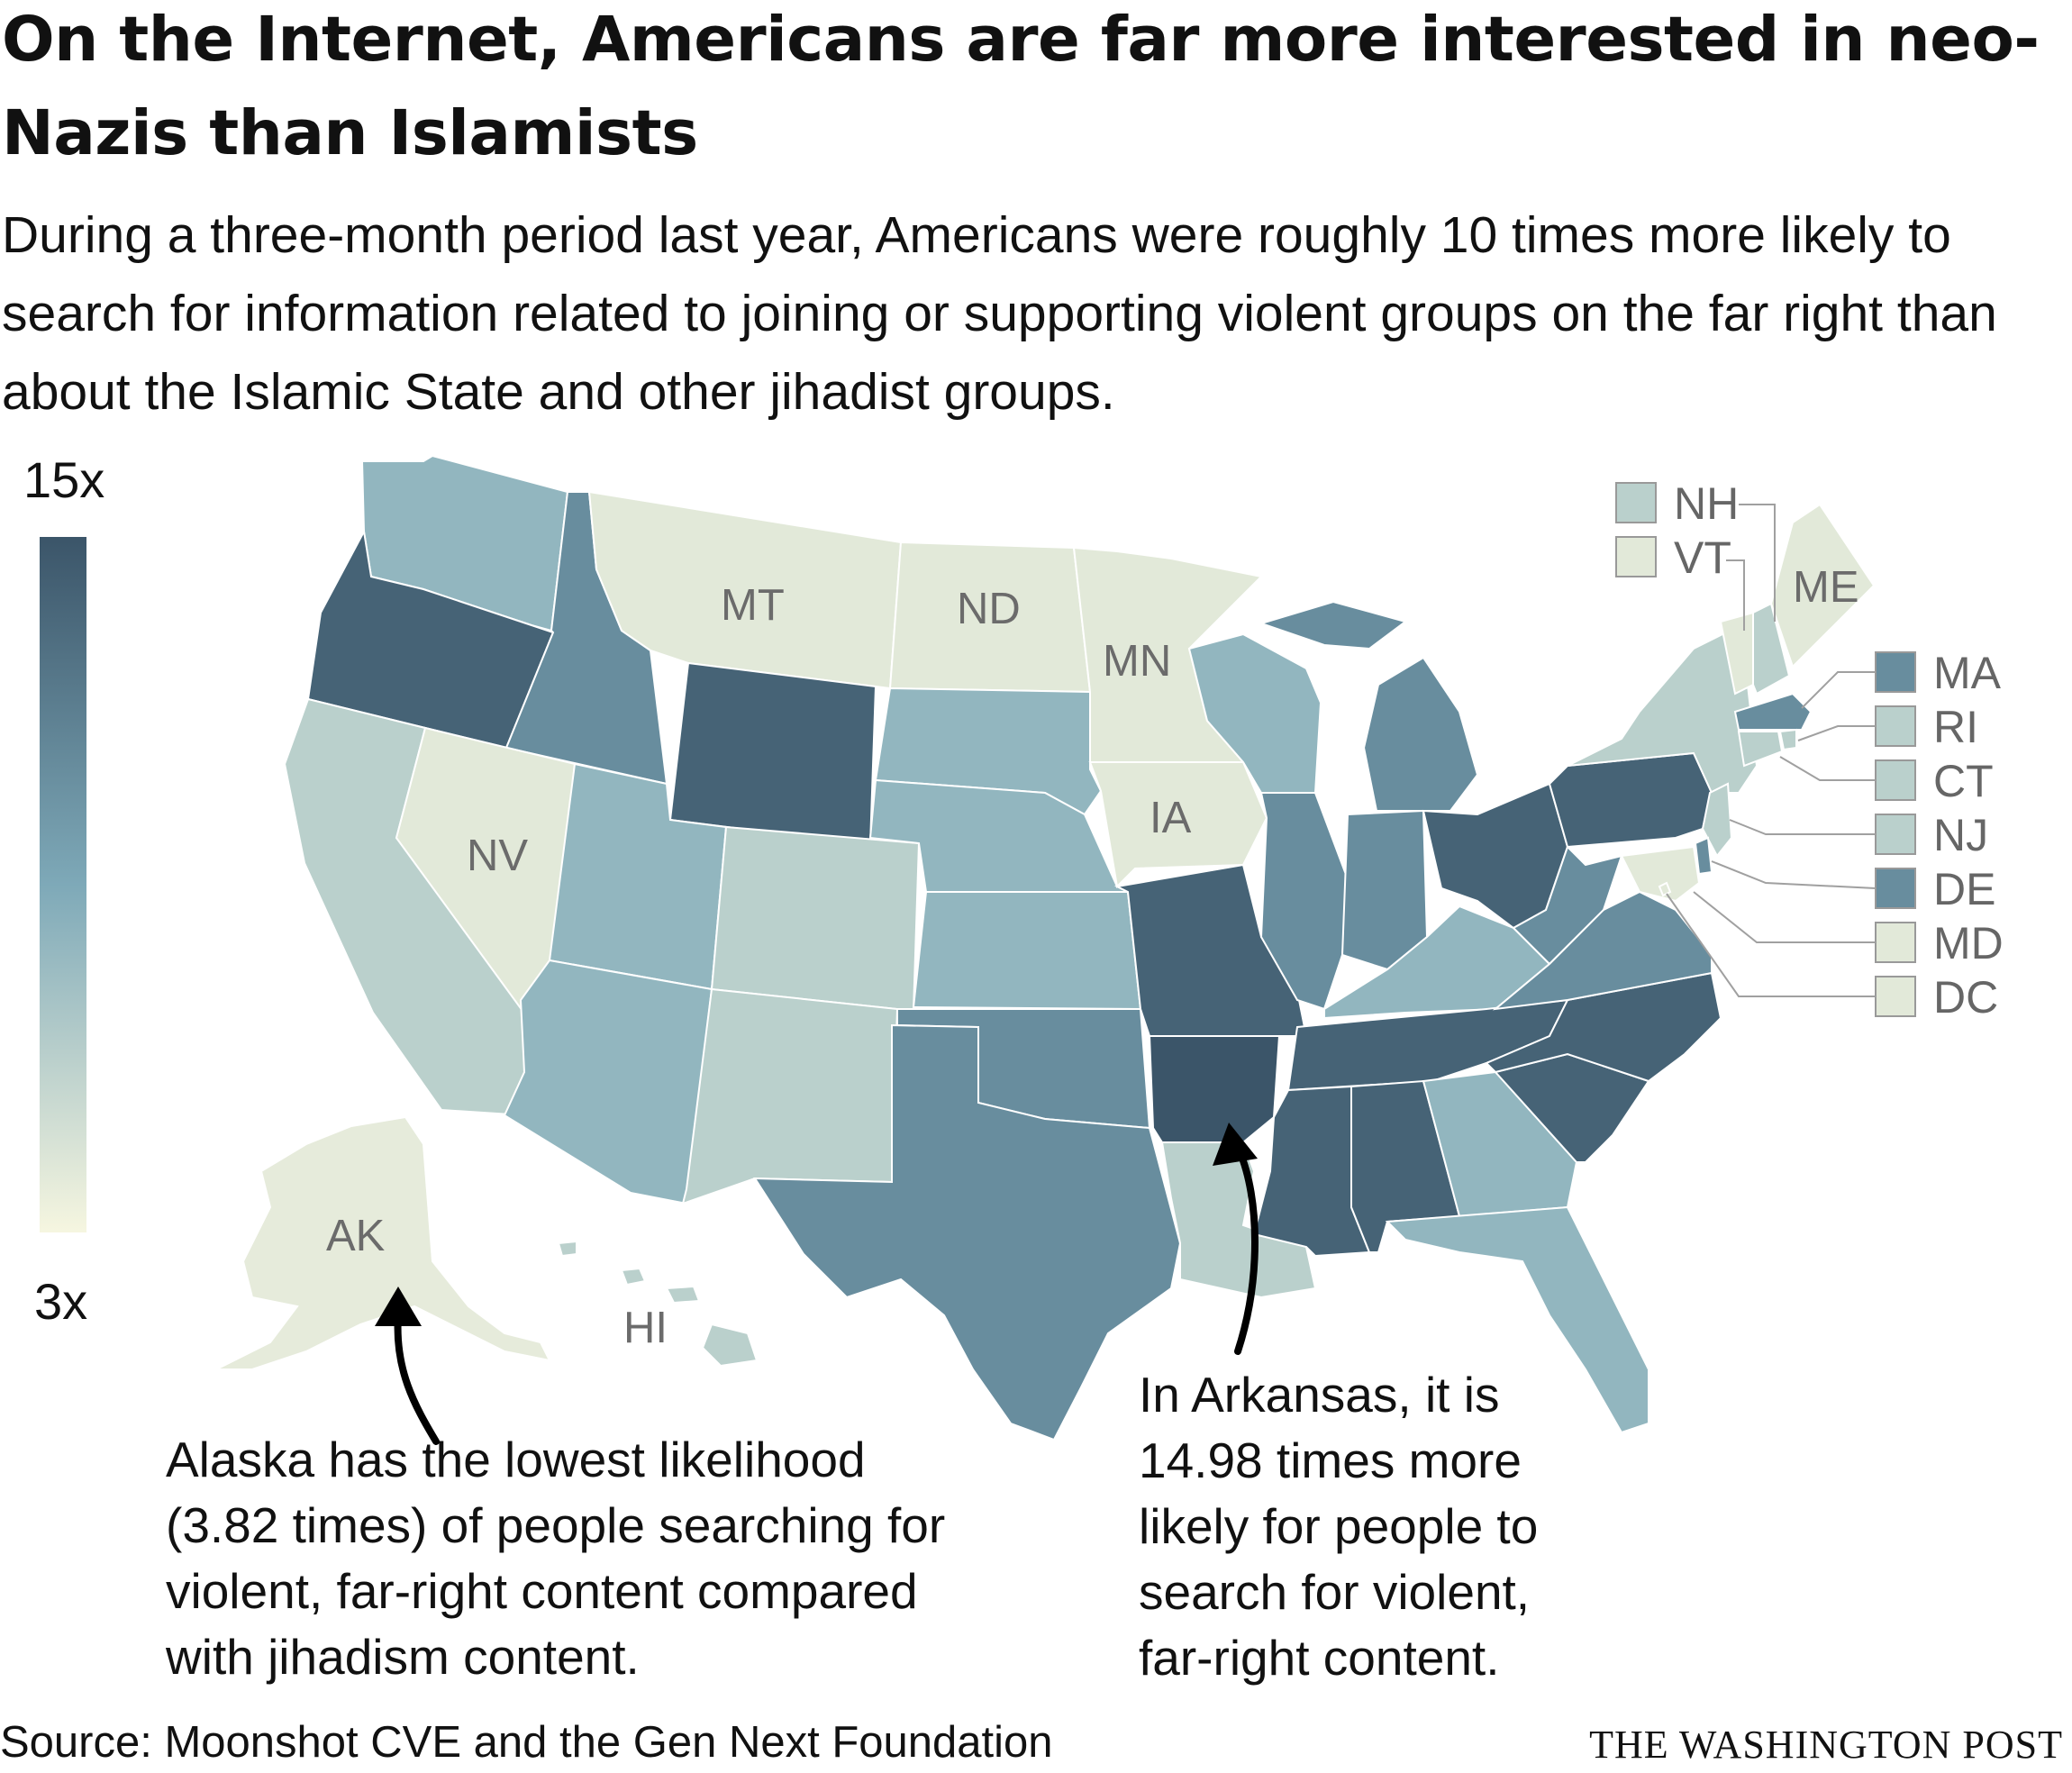 Image resolution: width=2072 pixels, height=1773 pixels. Describe the element at coordinates (1826, 587) in the screenshot. I see `label-ME: ME` at that location.